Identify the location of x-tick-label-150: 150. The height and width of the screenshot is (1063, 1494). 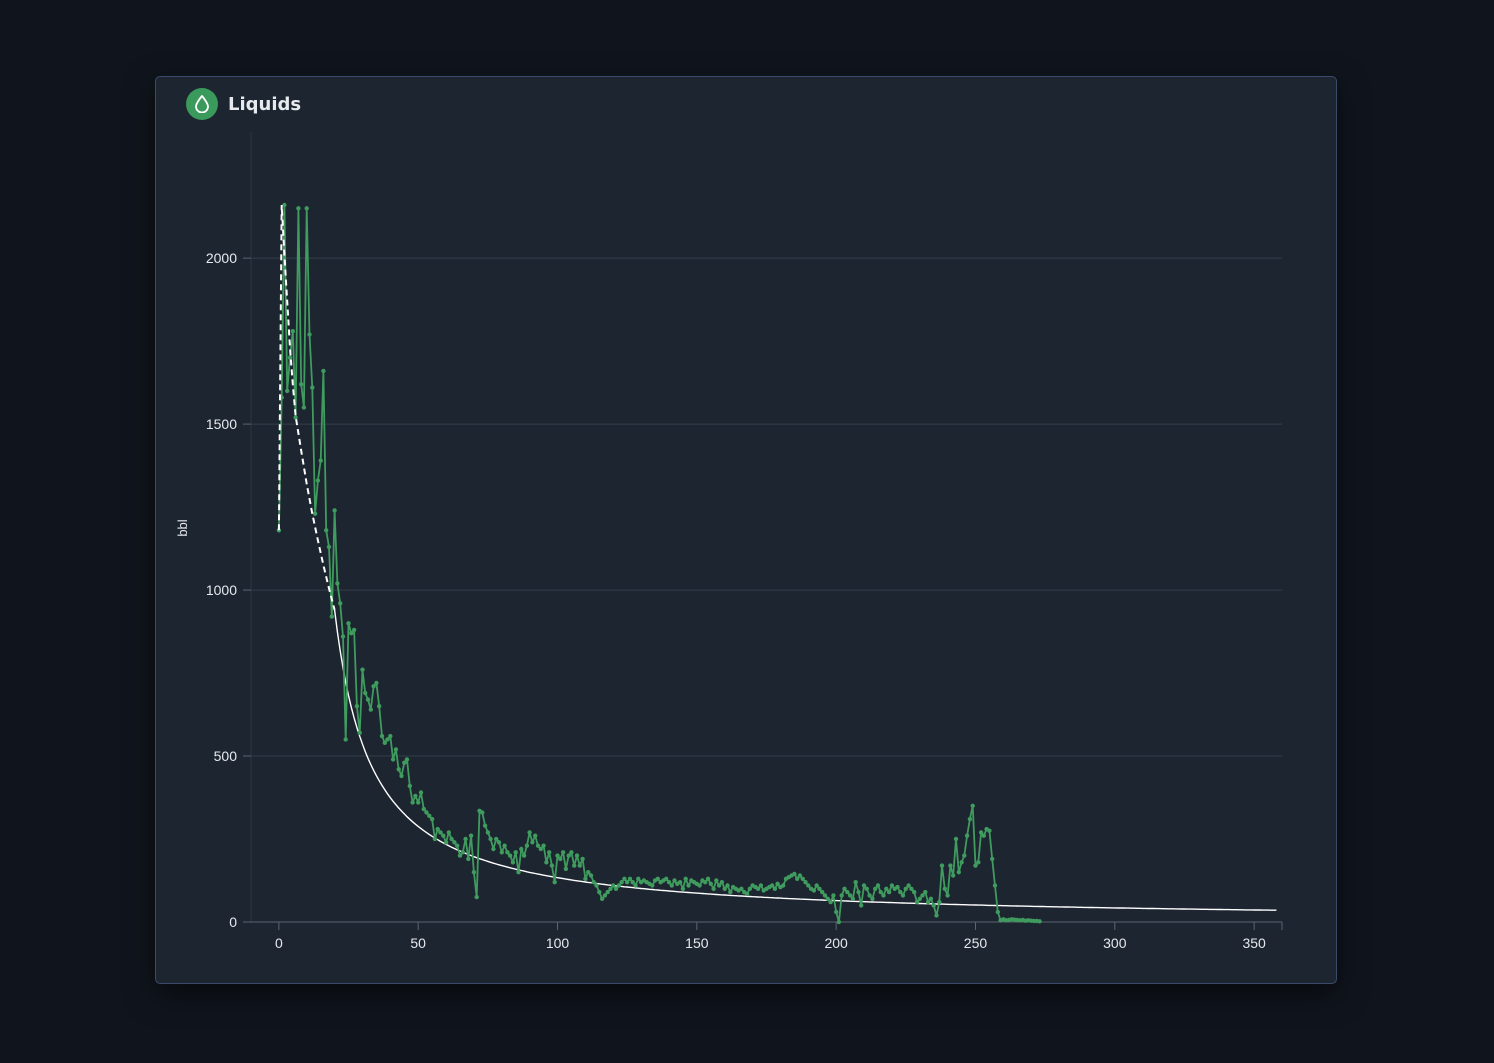
(697, 943).